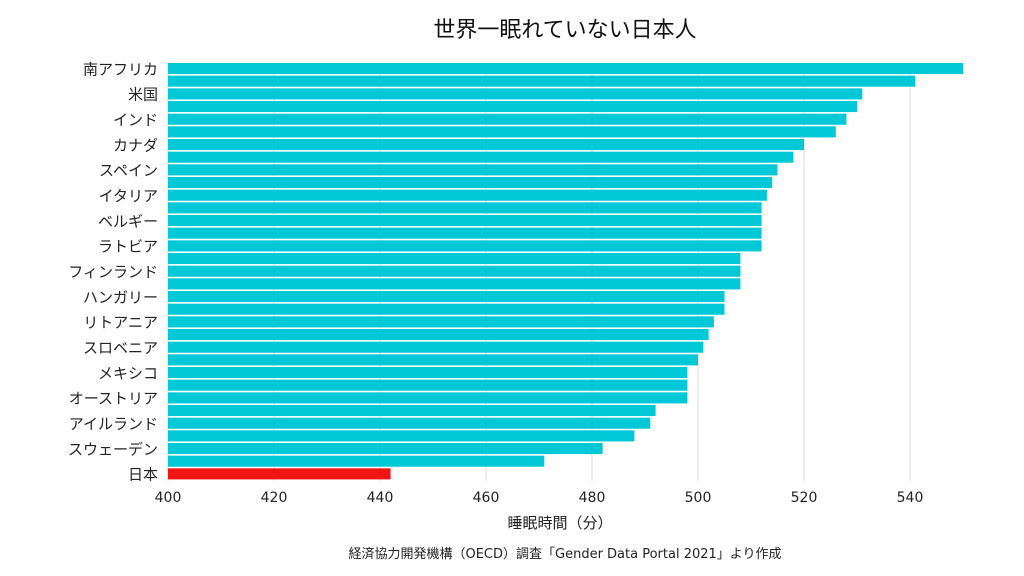 Image resolution: width=1024 pixels, height=576 pixels. Describe the element at coordinates (135, 120) in the screenshot. I see `y-category-label: インド` at that location.